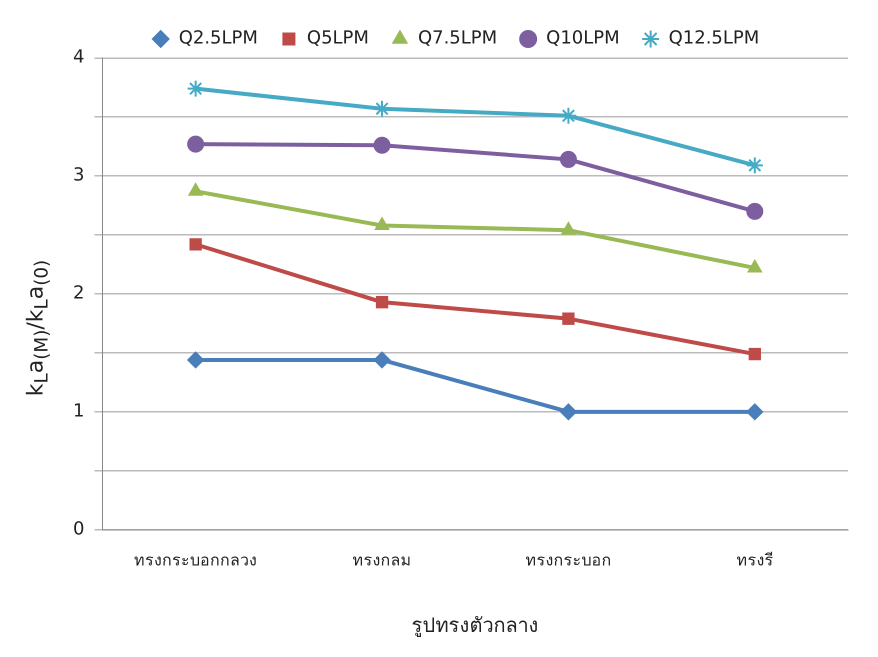 This screenshot has width=878, height=657. Describe the element at coordinates (583, 38) in the screenshot. I see `legend-label: Q10LPM` at that location.